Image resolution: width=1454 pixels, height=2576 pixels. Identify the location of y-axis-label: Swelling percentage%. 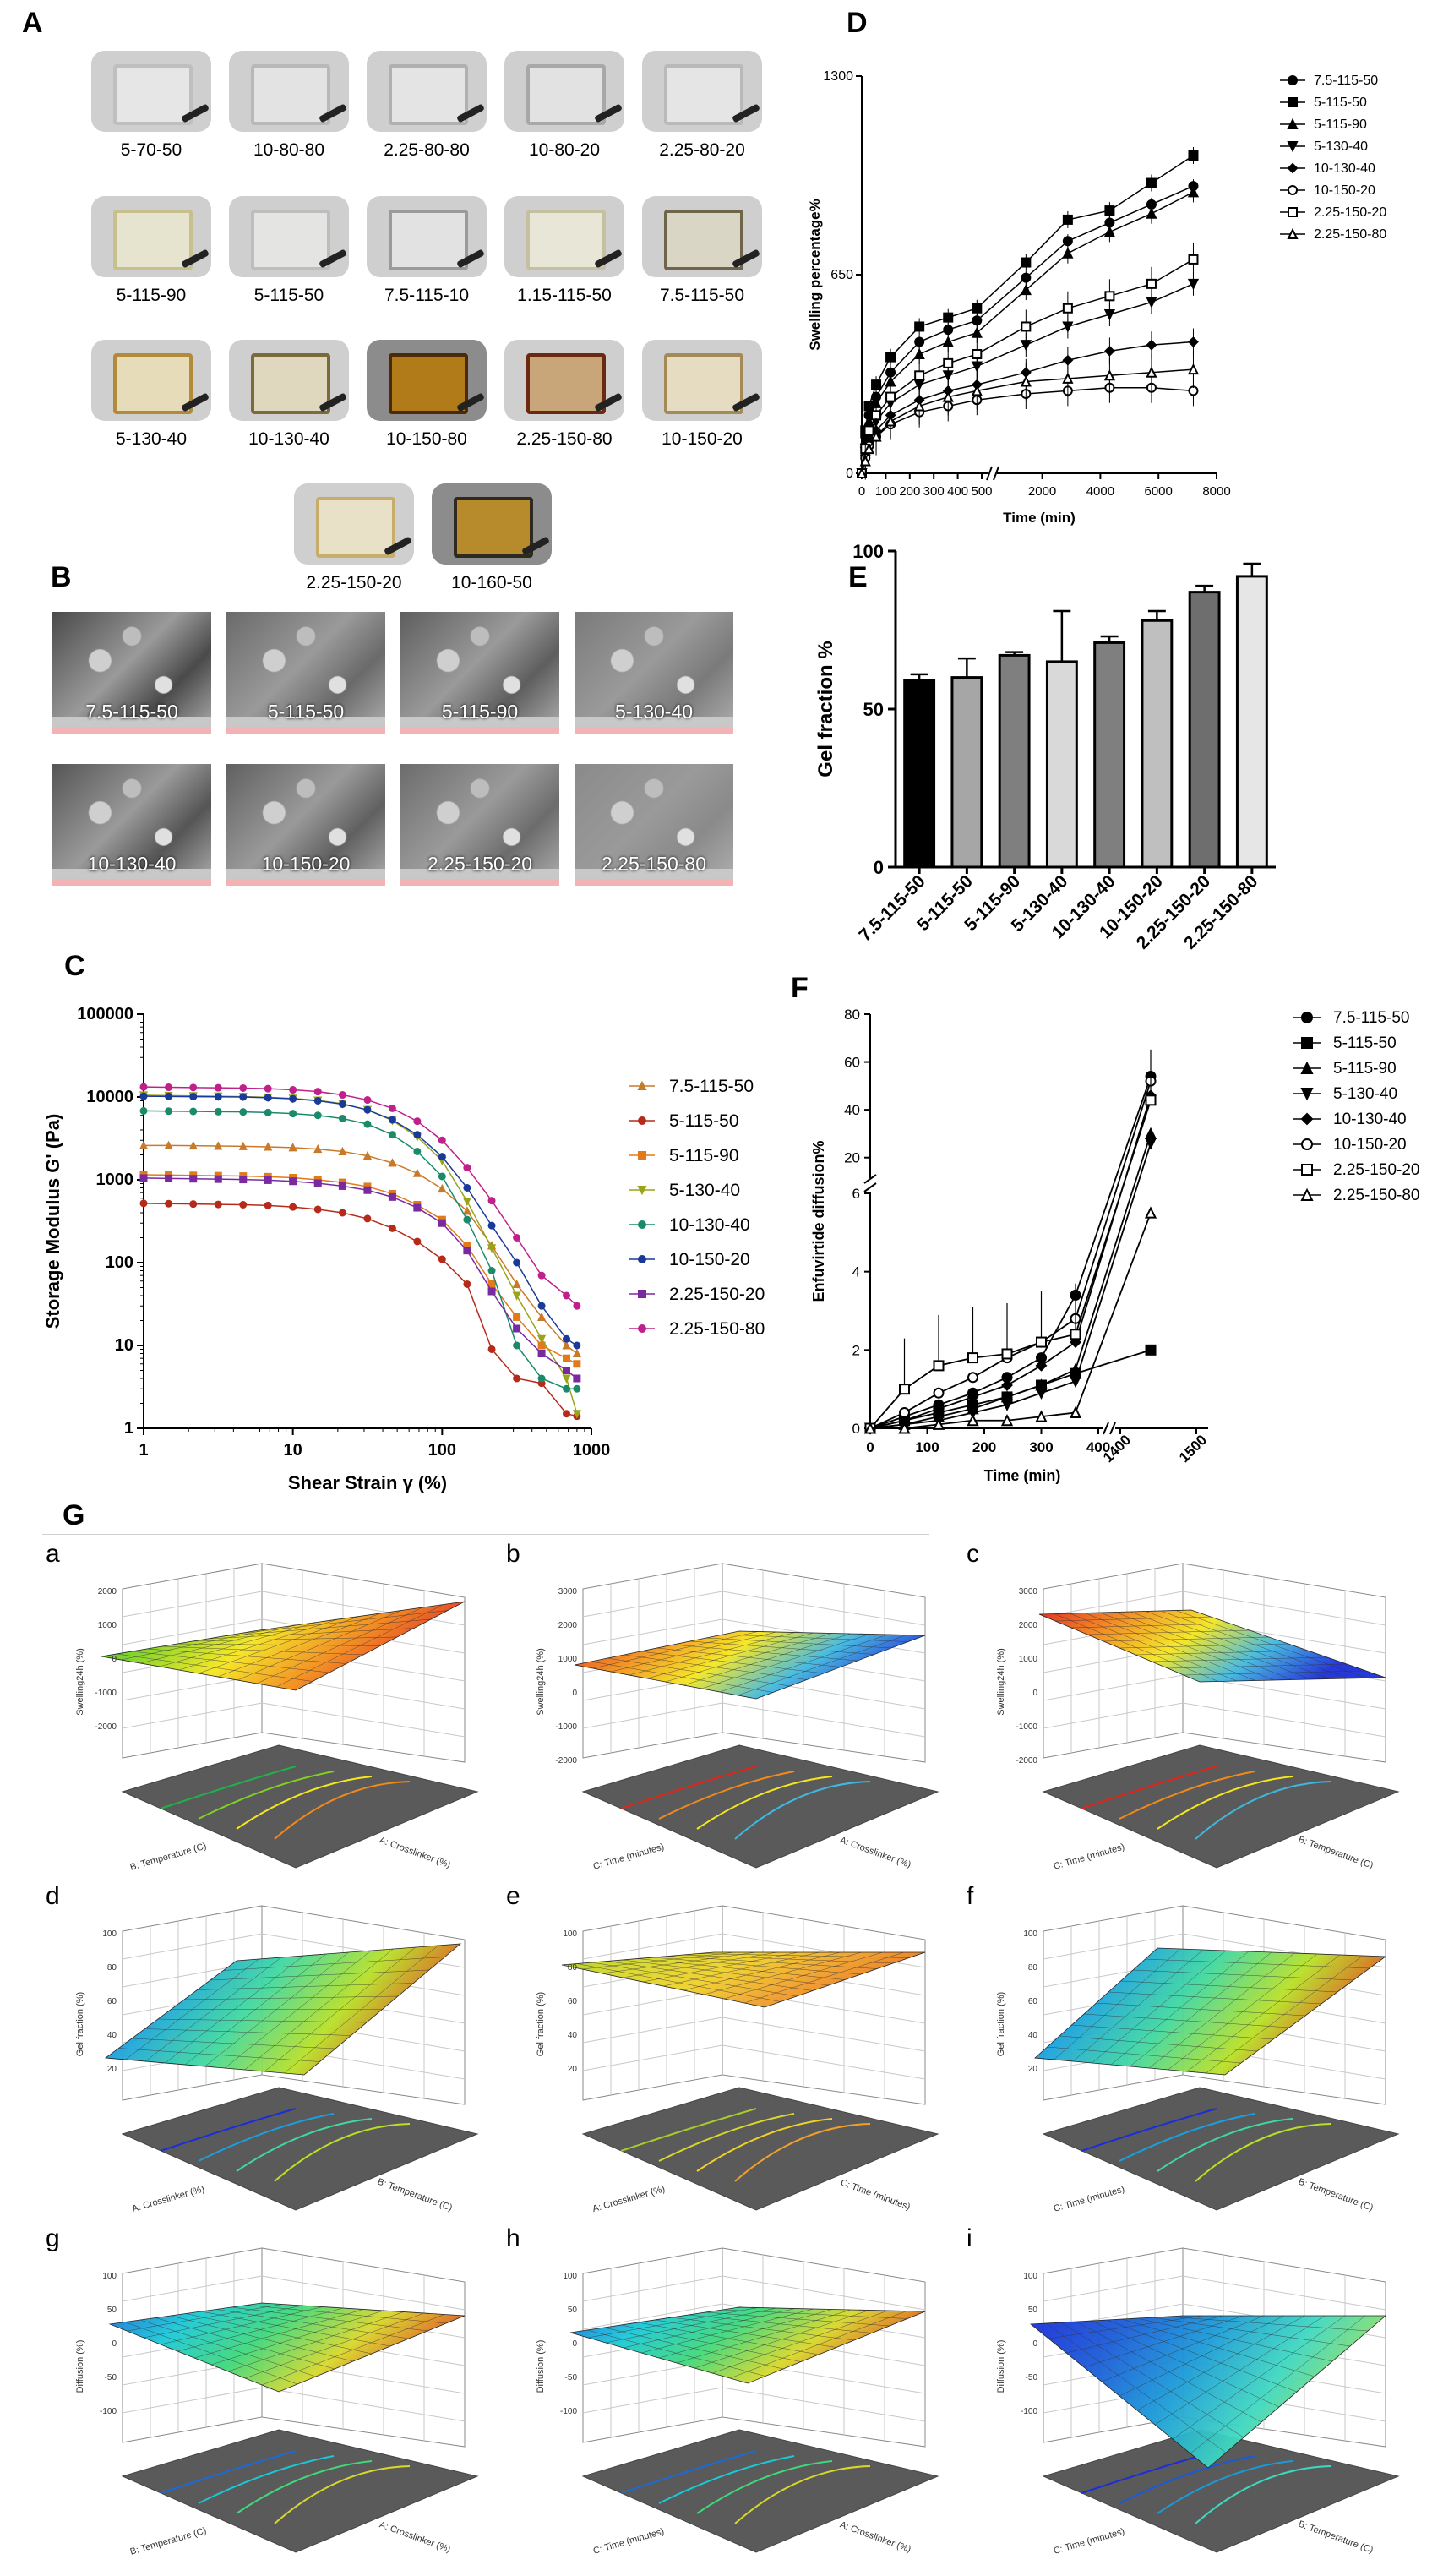
(815, 275).